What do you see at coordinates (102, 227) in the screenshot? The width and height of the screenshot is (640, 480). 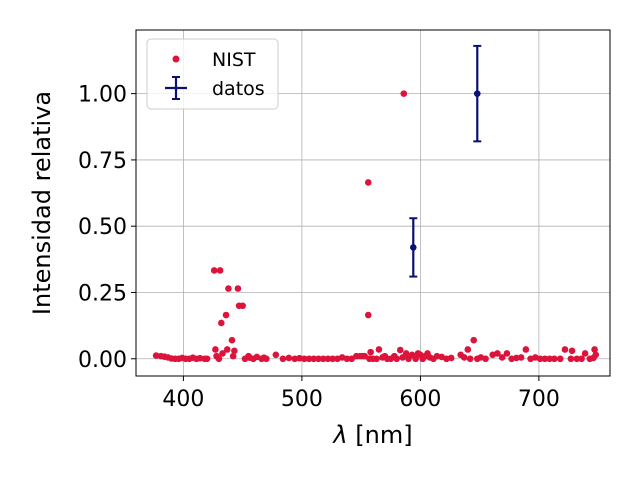 I see `y-tick-label: 0.50` at bounding box center [102, 227].